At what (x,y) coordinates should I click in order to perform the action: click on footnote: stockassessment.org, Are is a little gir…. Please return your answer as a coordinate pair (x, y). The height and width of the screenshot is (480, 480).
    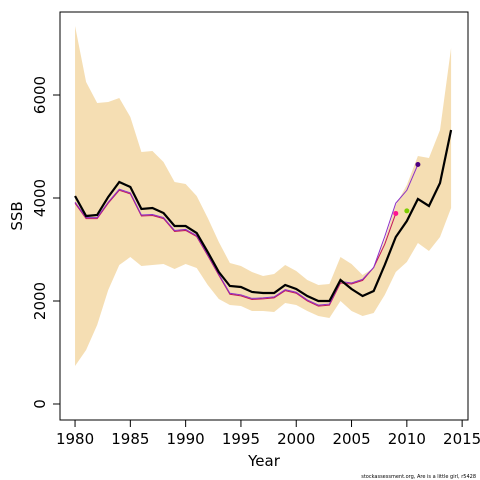
    Looking at the image, I should click on (418, 477).